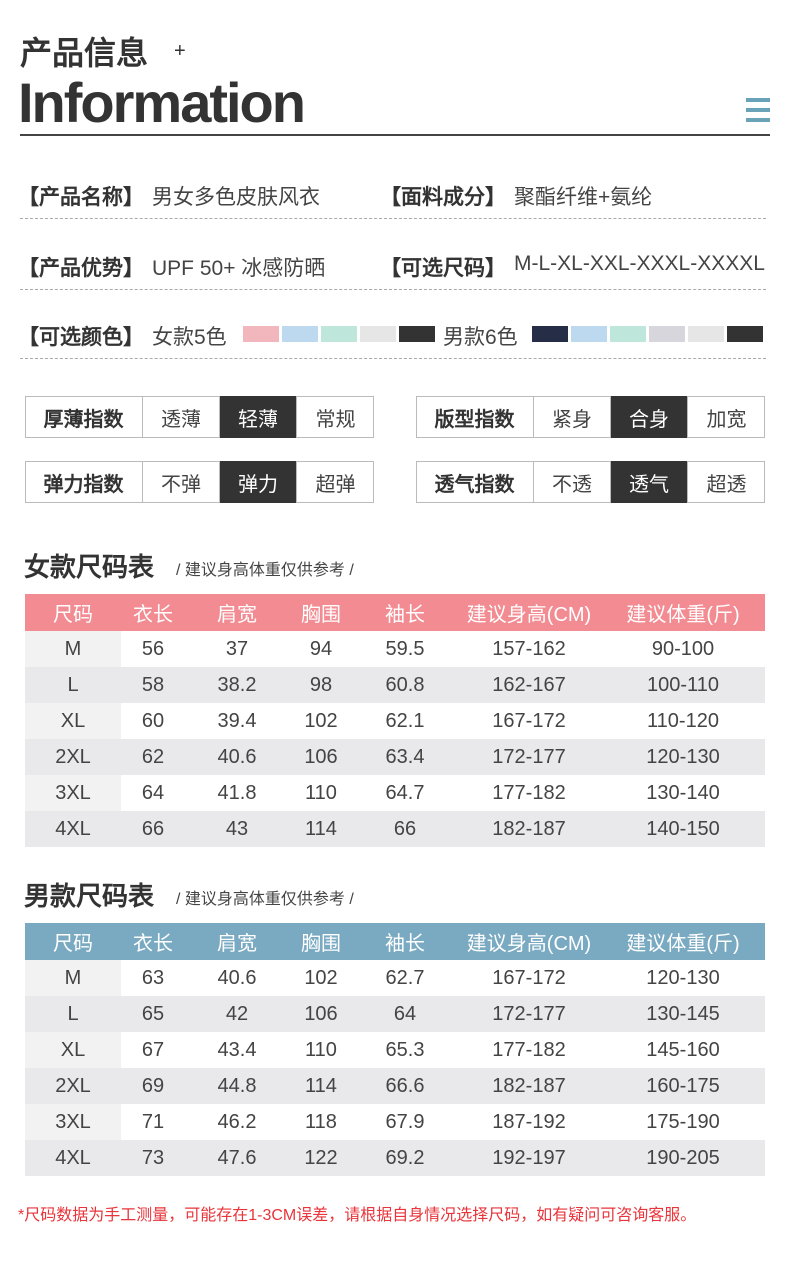  What do you see at coordinates (321, 648) in the screenshot?
I see `table-cell: 94` at bounding box center [321, 648].